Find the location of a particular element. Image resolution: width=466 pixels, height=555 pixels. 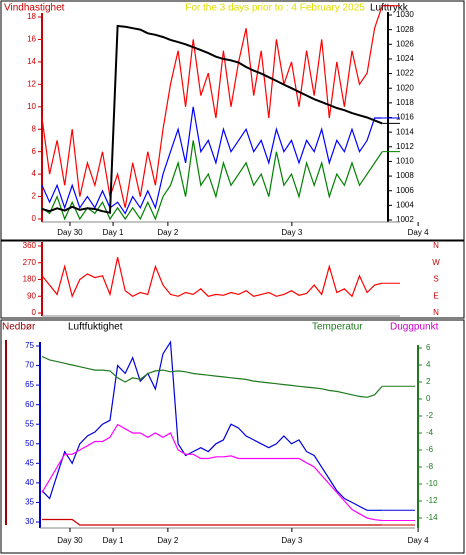

y-tick-label: 8 is located at coordinates (34, 128).